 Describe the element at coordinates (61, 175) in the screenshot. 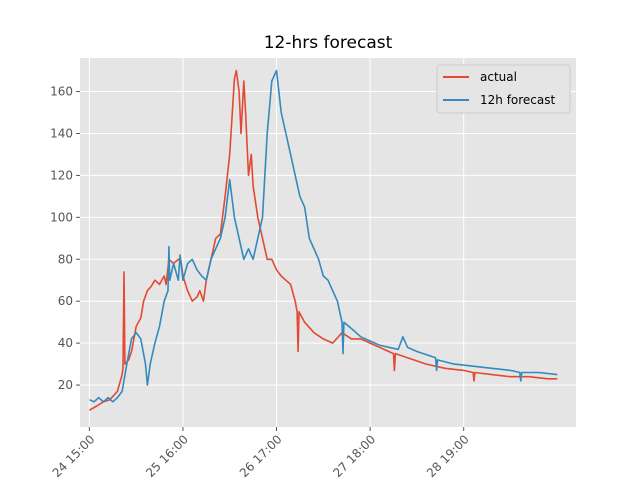

I see `y-tick-label: 120` at that location.